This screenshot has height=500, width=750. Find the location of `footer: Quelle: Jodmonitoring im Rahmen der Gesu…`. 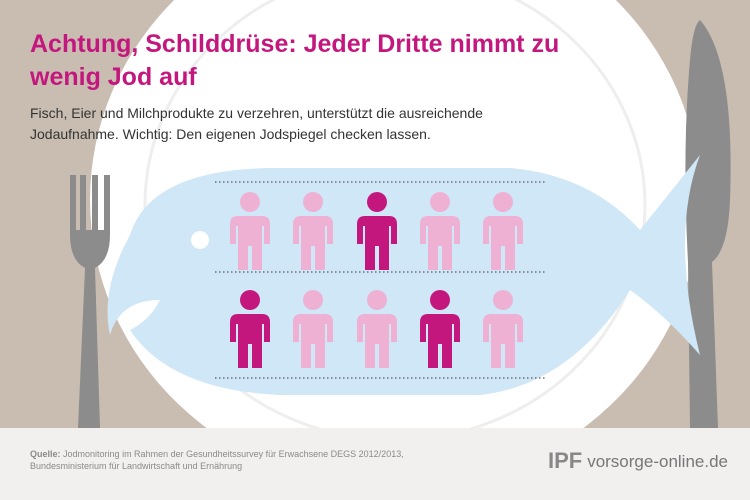

footer: Quelle: Jodmonitoring im Rahmen der Gesu… is located at coordinates (375, 464).